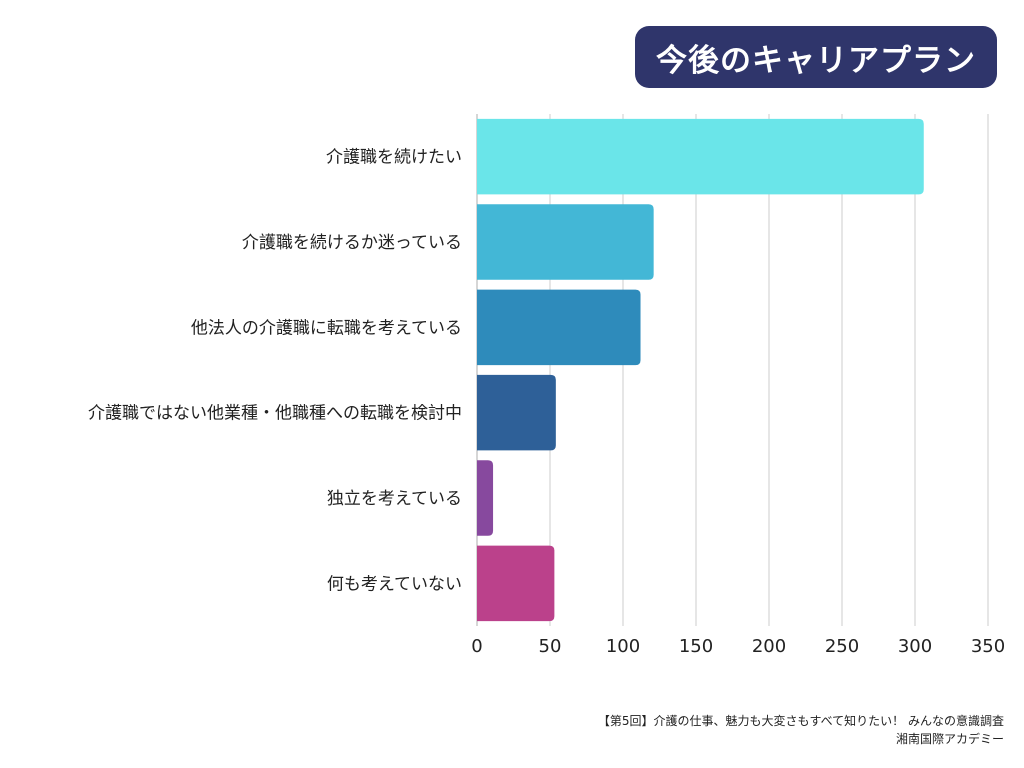  I want to click on x-tick-label: 200, so click(769, 646).